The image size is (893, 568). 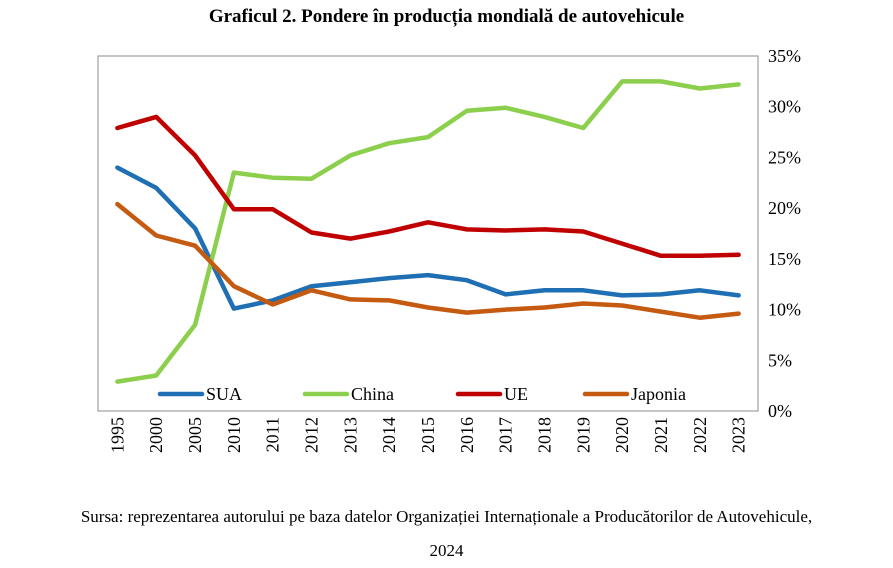 I want to click on x-tick-label: 2012, so click(x=312, y=435).